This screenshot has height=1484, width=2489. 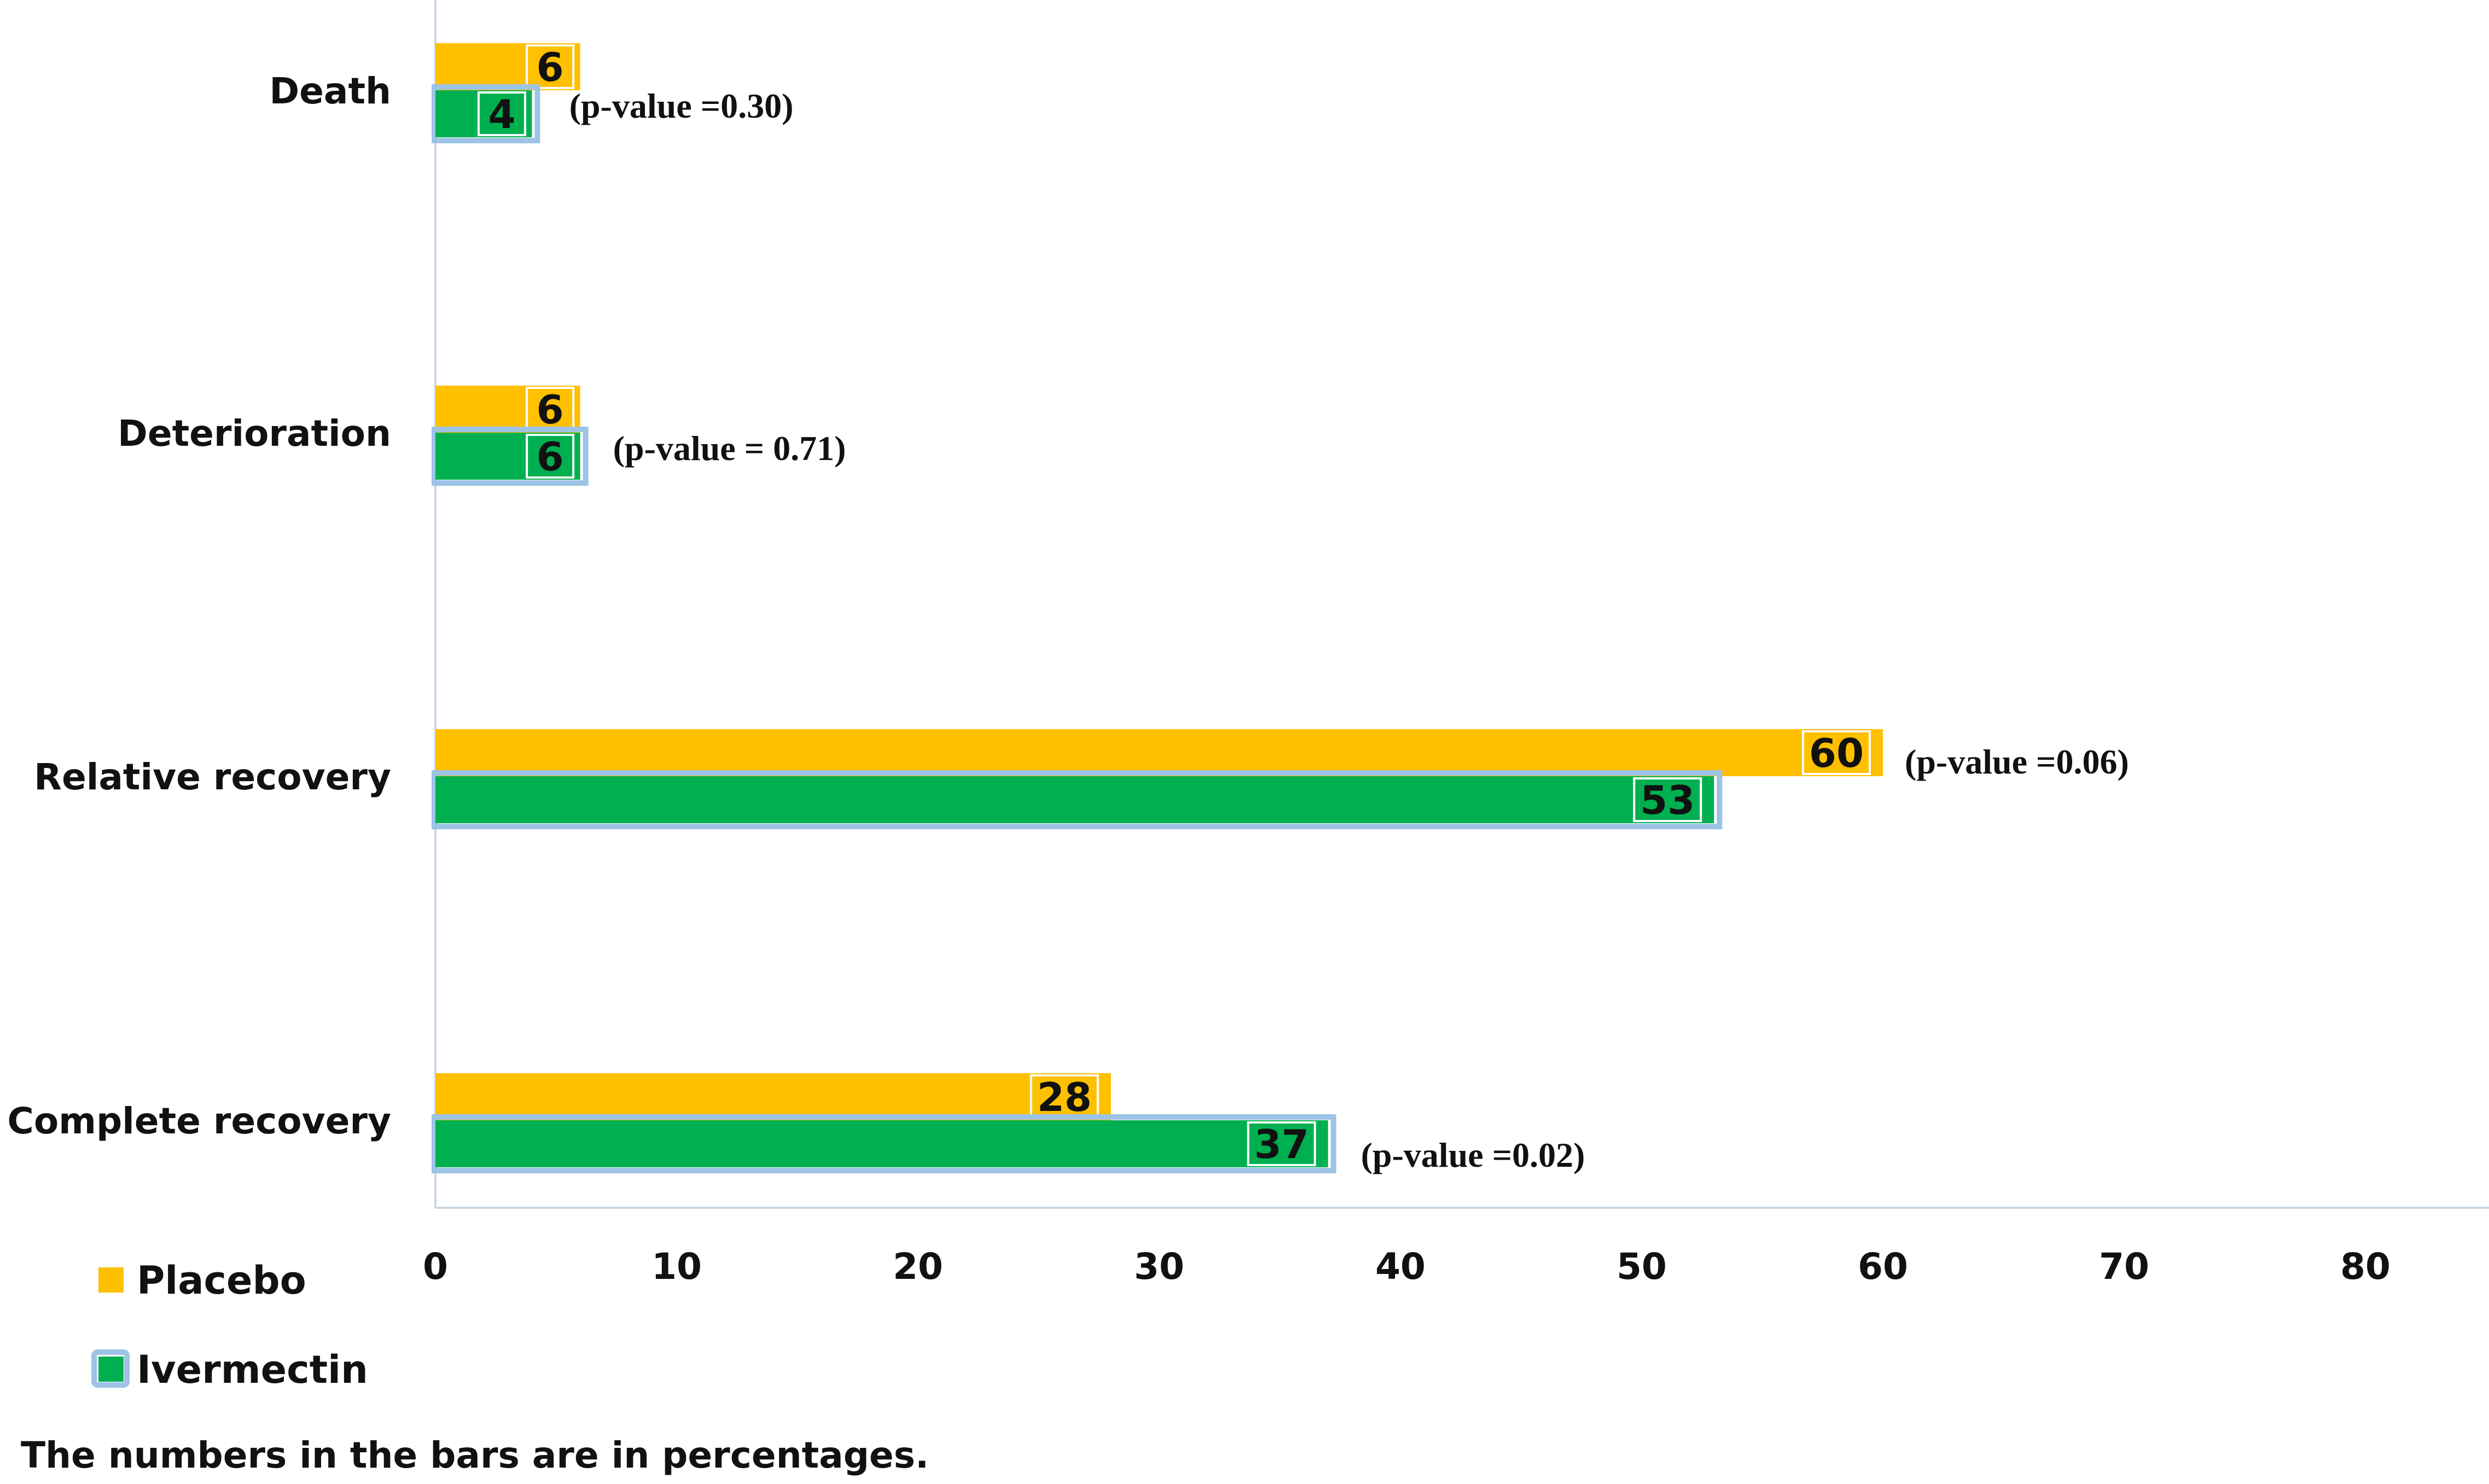 What do you see at coordinates (1159, 1267) in the screenshot?
I see `x-tick-label: 30` at bounding box center [1159, 1267].